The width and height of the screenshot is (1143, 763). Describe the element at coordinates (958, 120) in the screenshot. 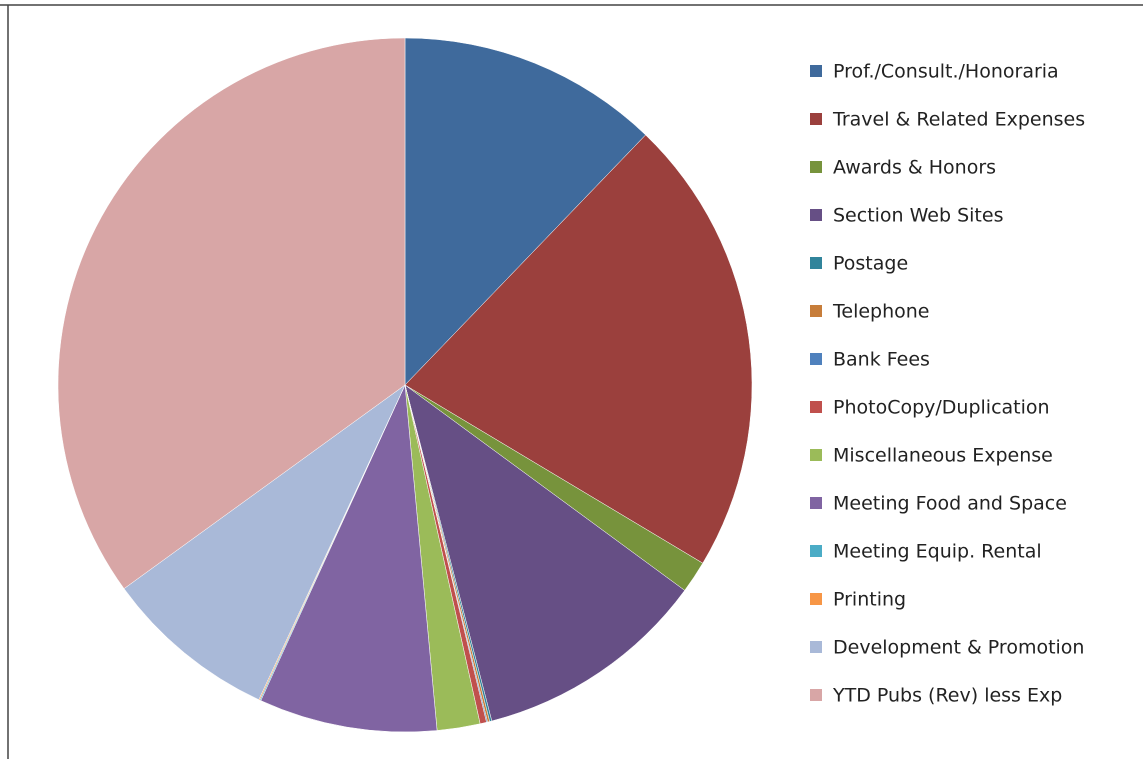

I see `legend-label: Travel & Related Expenses` at that location.